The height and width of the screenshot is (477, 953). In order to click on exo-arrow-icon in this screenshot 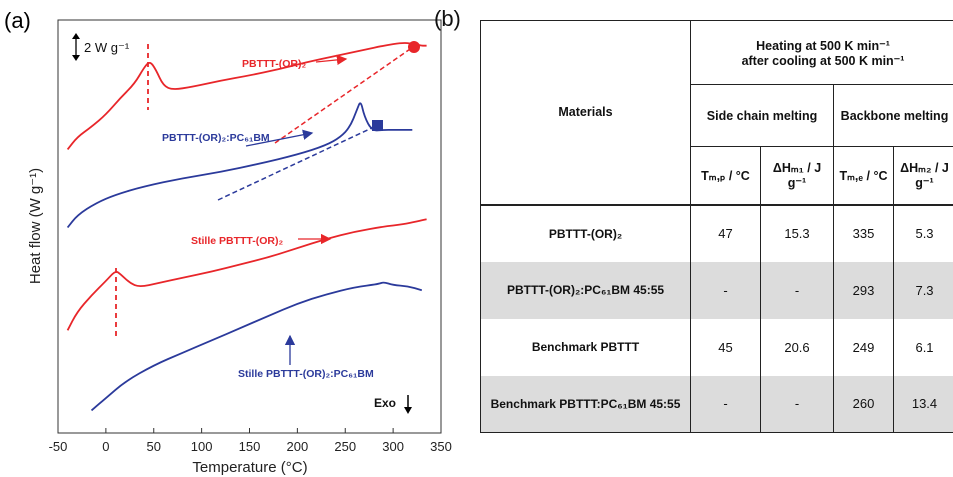, I will do `click(408, 410)`.